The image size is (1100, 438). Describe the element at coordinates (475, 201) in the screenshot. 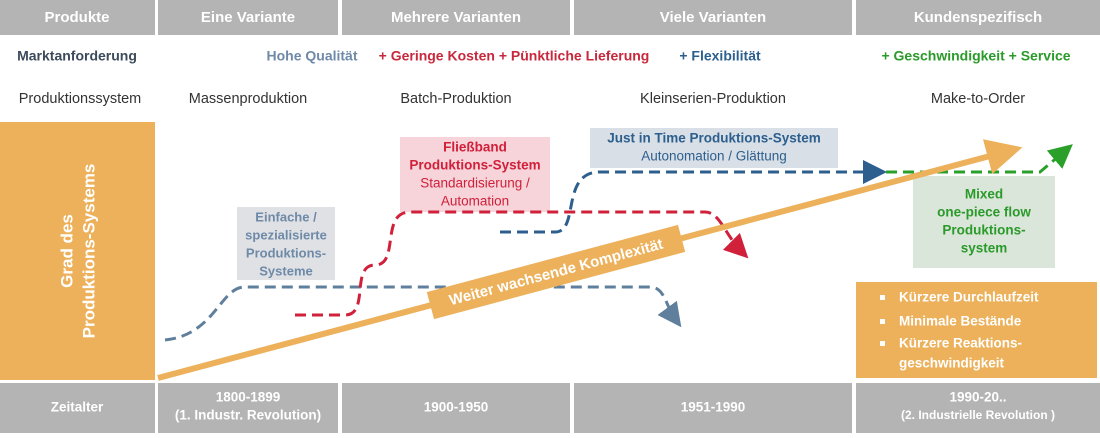

I see `box-text: Automation` at that location.